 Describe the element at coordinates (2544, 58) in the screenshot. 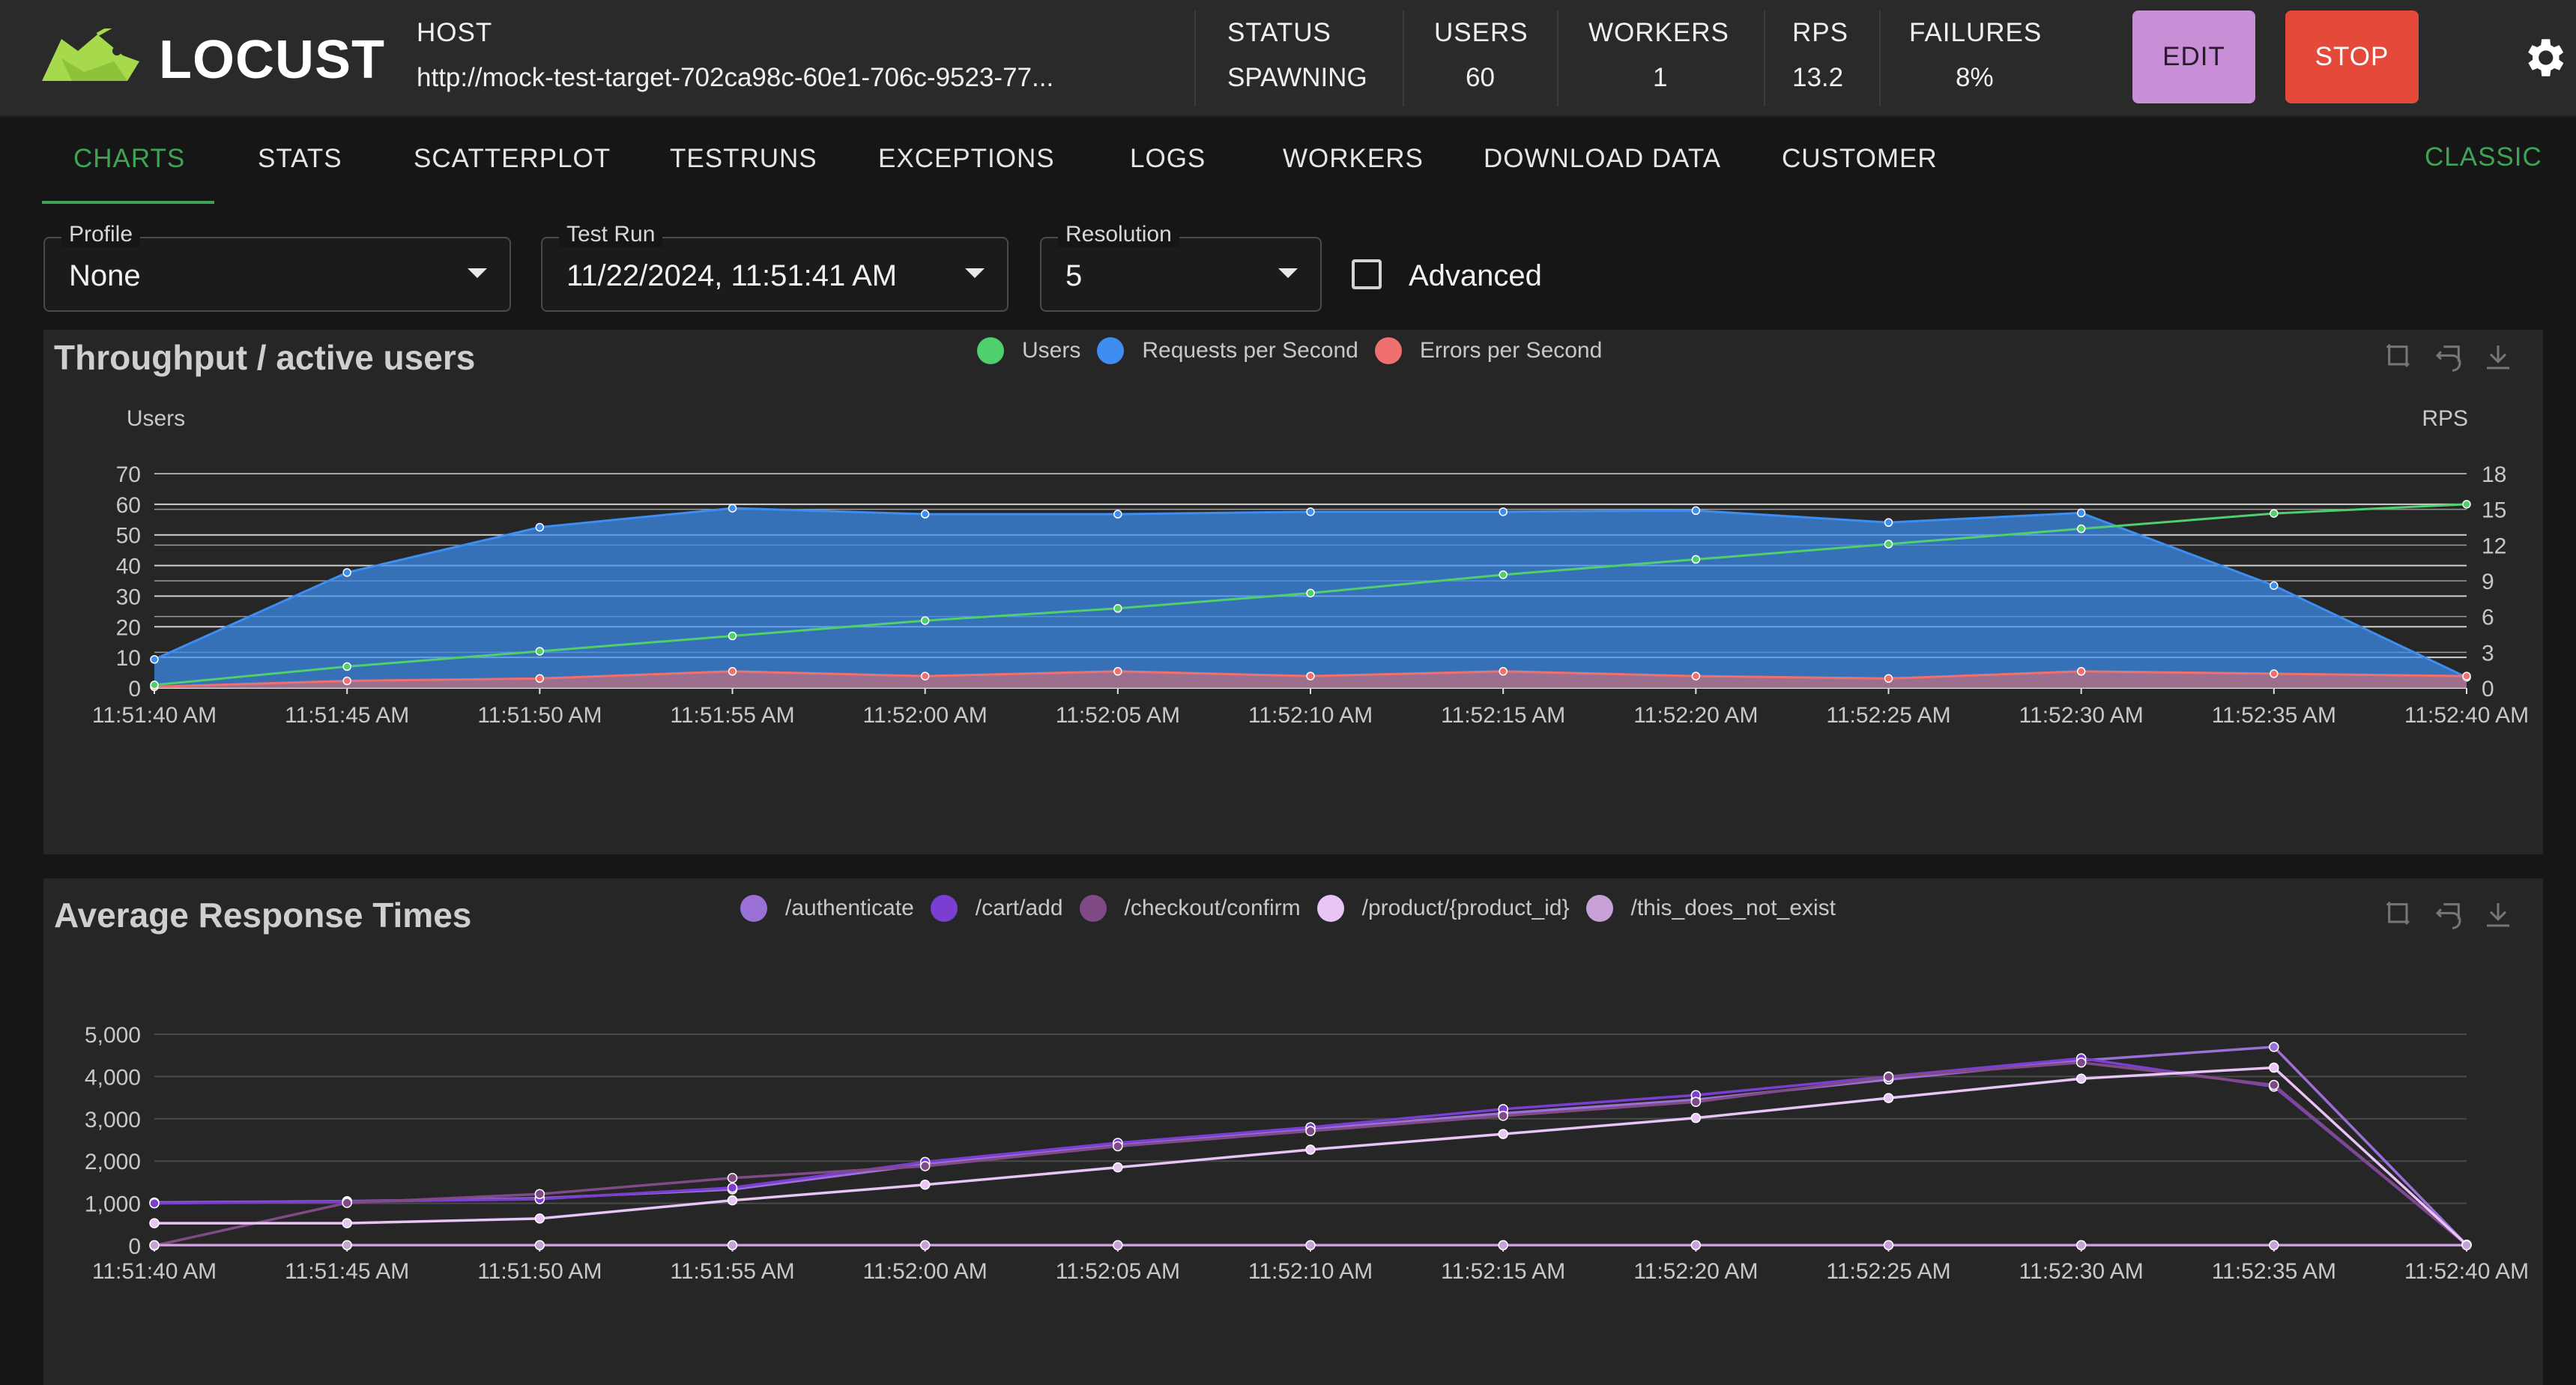

I see `gear-icon` at that location.